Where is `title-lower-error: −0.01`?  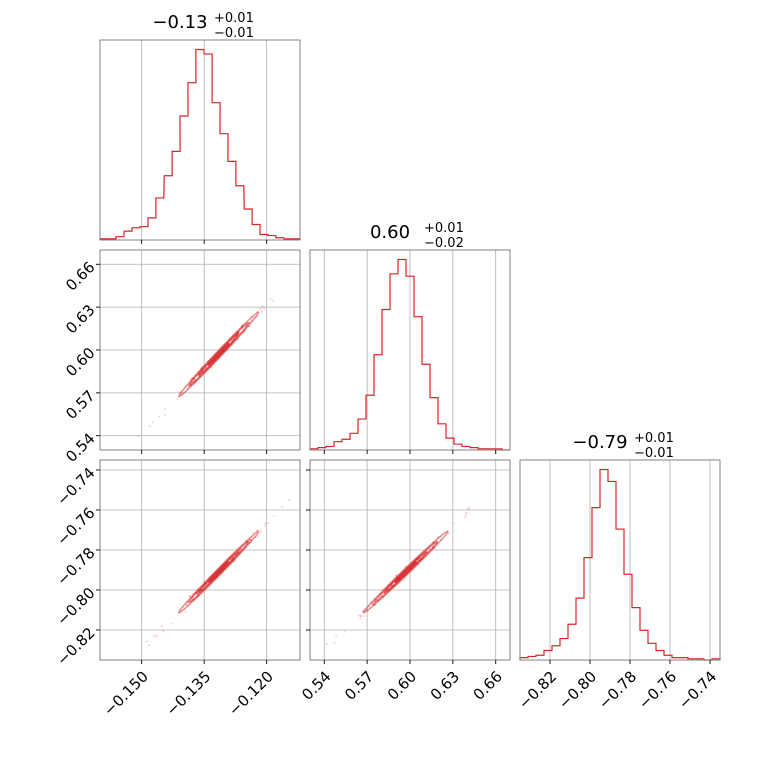 title-lower-error: −0.01 is located at coordinates (234, 33).